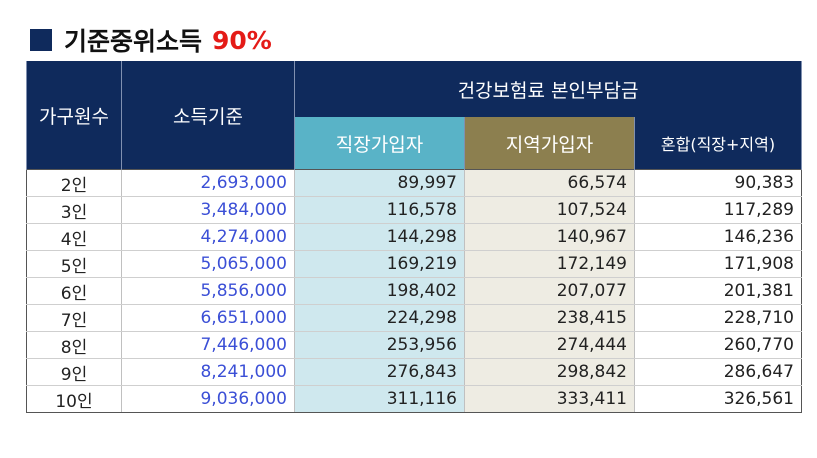 The width and height of the screenshot is (817, 458). Describe the element at coordinates (549, 291) in the screenshot. I see `cell-regional: 207,077` at that location.